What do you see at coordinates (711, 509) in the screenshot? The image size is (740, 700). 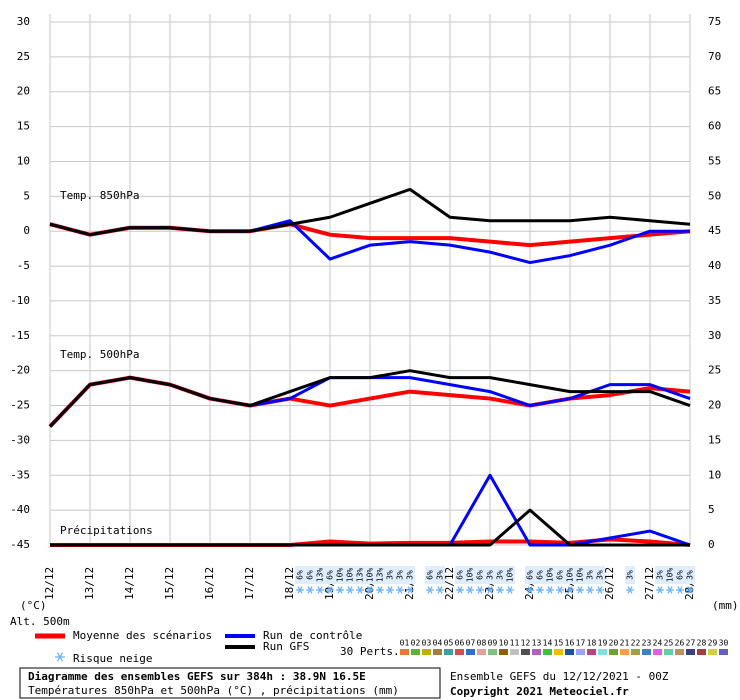 I see `y2-tick-label: 5` at bounding box center [711, 509].